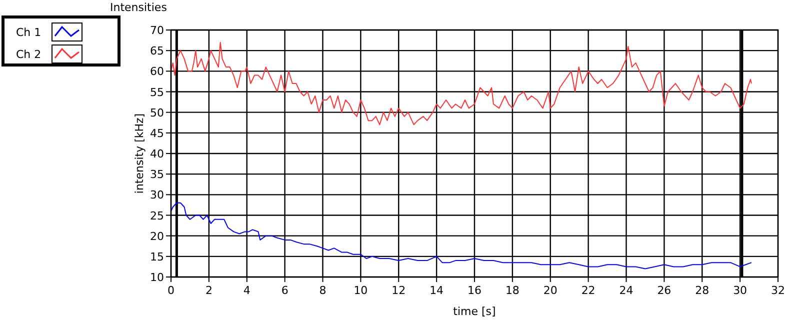 This screenshot has height=320, width=802. I want to click on y-tick-label: 25, so click(157, 215).